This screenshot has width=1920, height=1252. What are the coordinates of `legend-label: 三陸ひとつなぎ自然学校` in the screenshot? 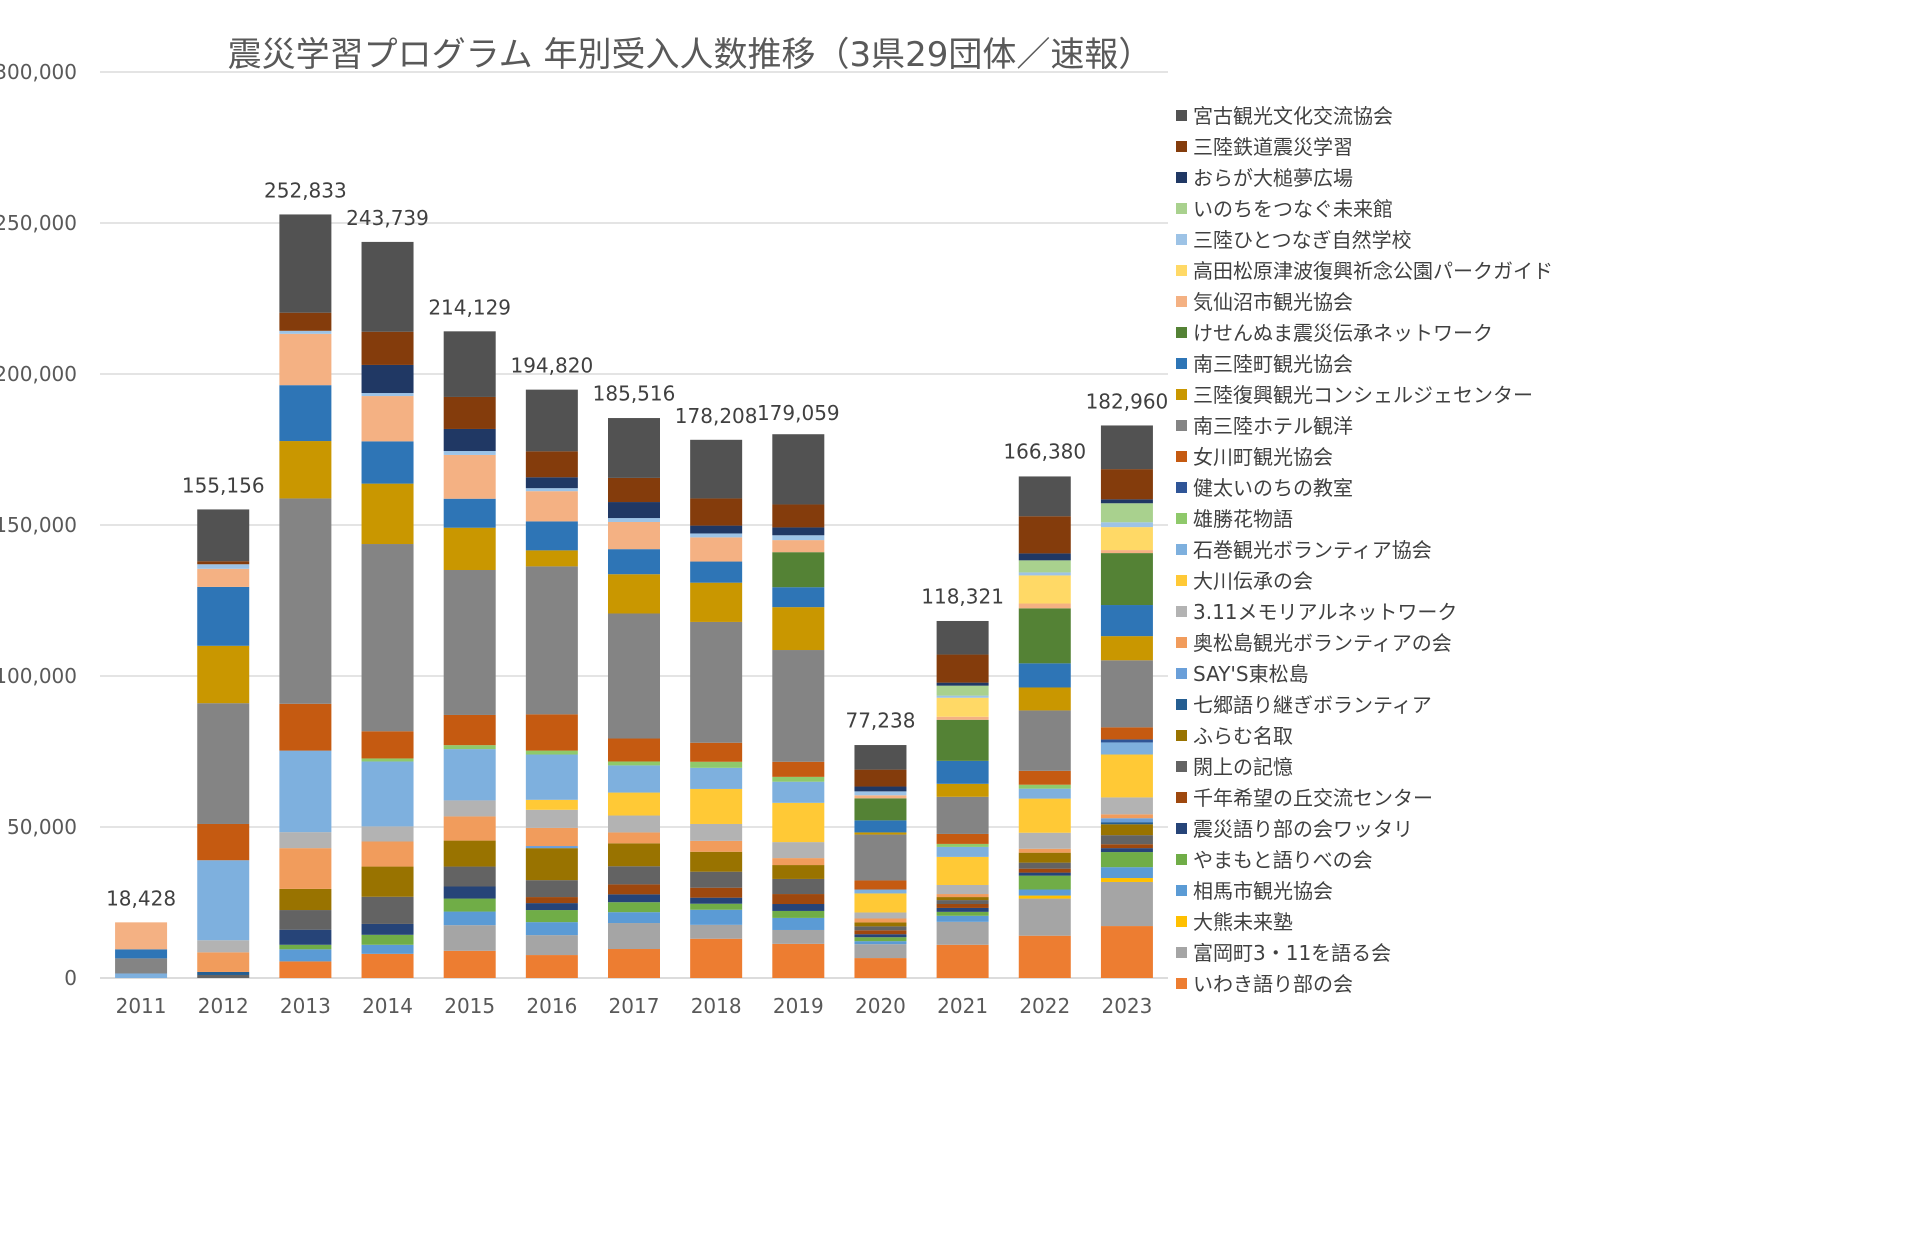 It's located at (1302, 240).